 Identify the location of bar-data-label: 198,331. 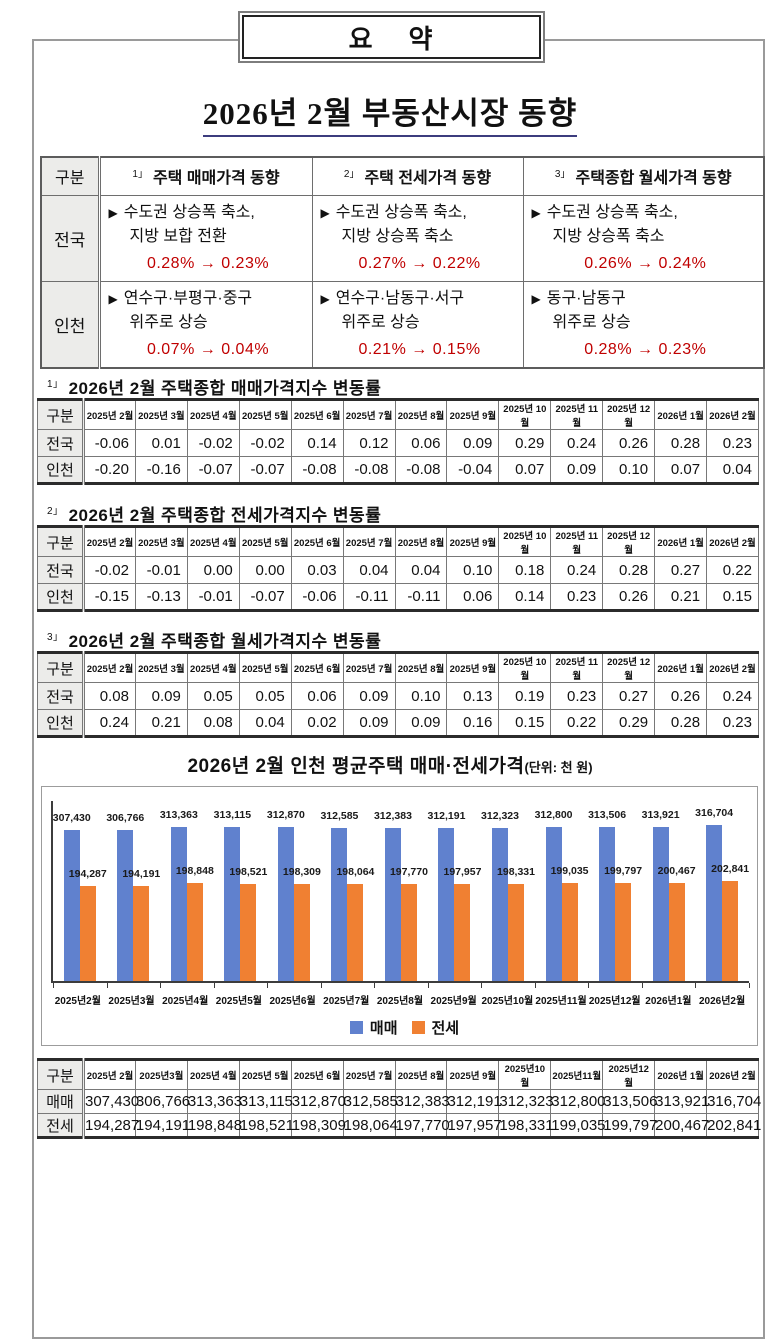
(516, 871).